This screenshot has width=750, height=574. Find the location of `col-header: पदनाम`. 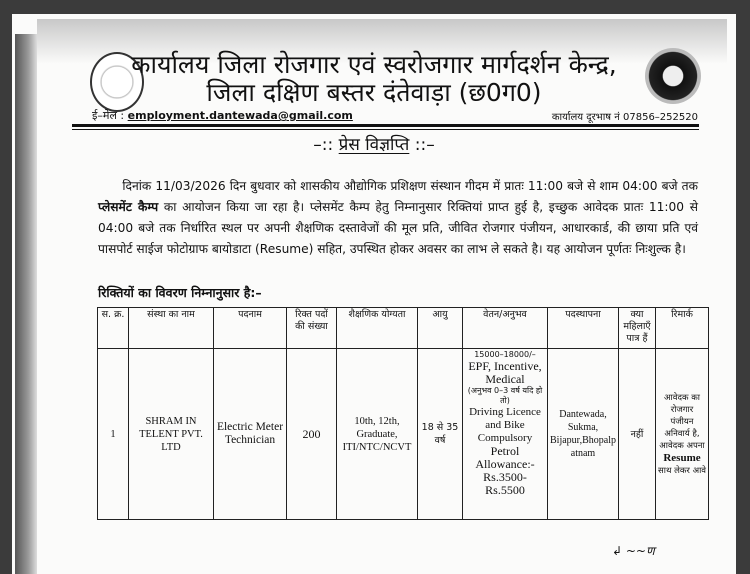

col-header: पदनाम is located at coordinates (250, 328).